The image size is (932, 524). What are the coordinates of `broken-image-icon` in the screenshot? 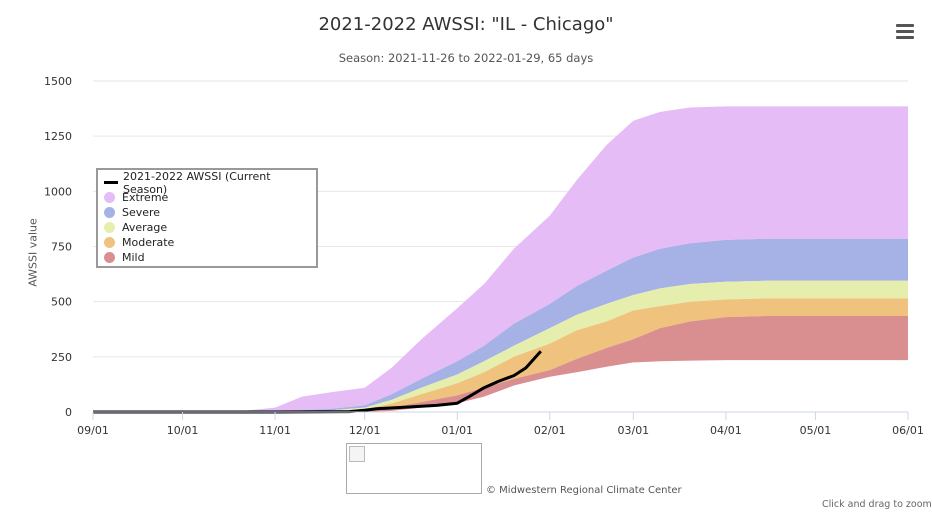 It's located at (357, 454).